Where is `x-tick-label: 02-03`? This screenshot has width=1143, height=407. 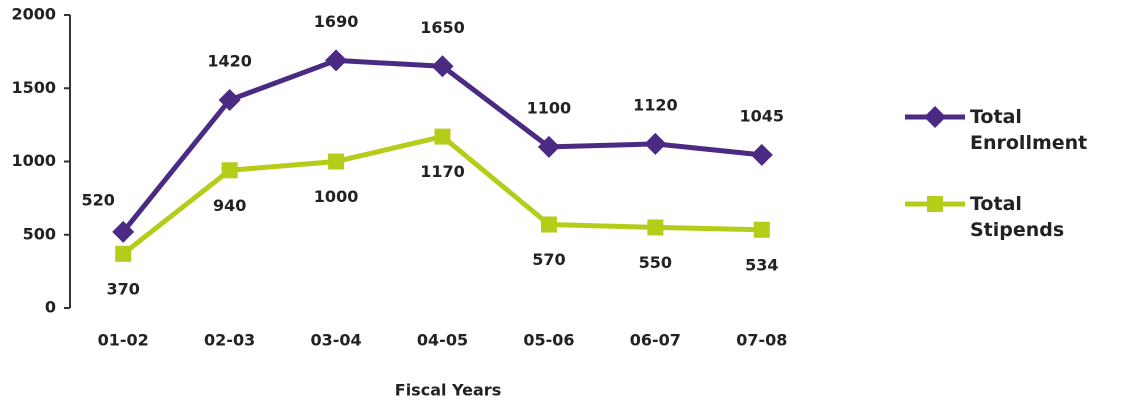
x-tick-label: 02-03 is located at coordinates (229, 340).